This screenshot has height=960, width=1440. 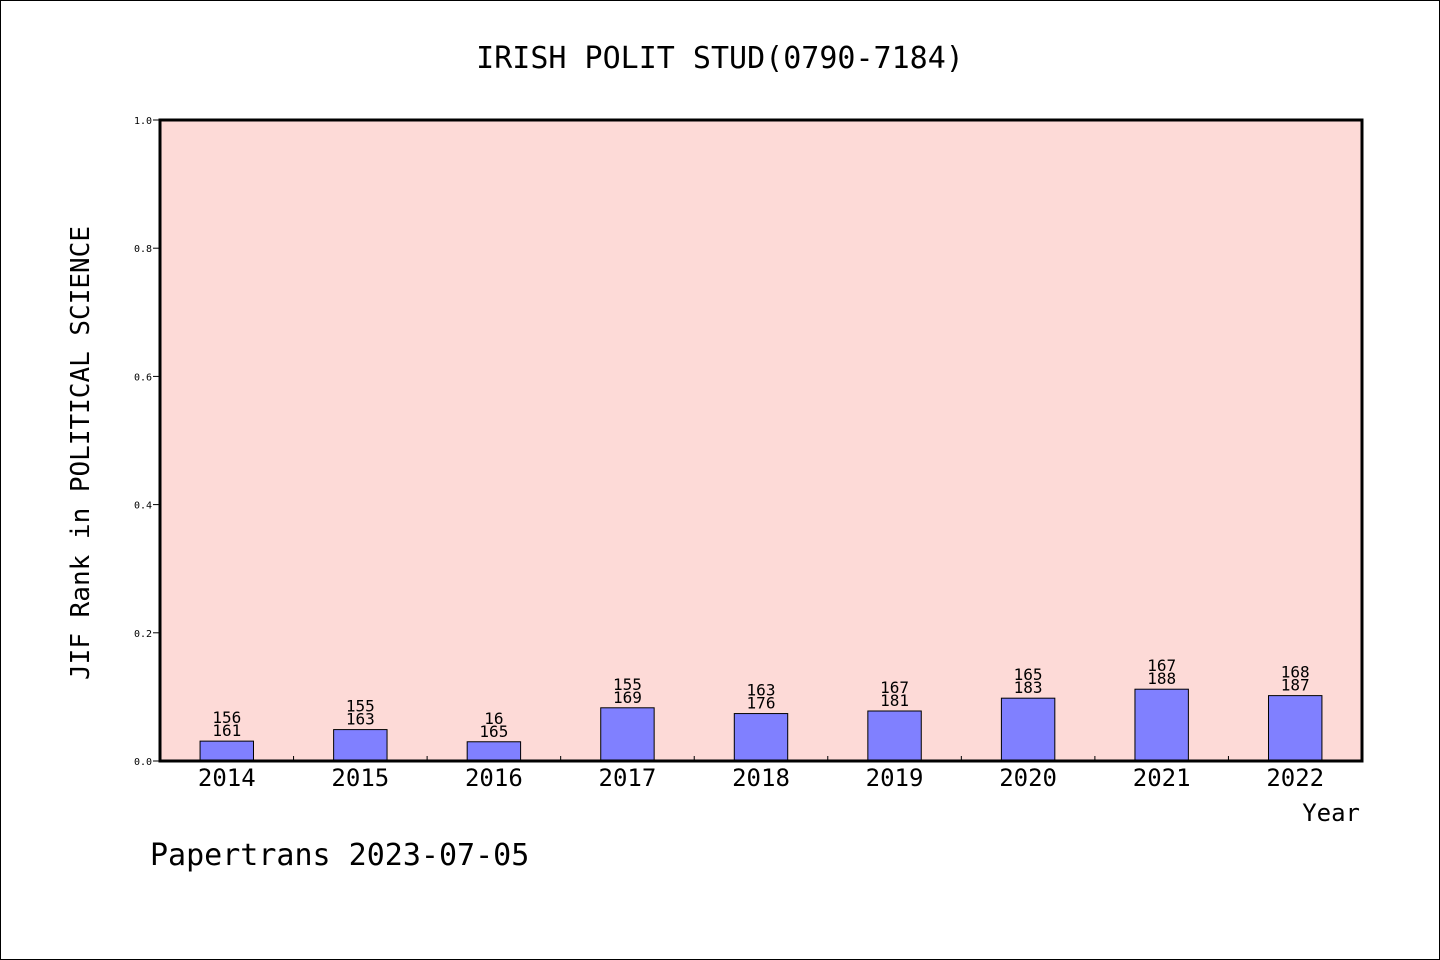 What do you see at coordinates (761, 737) in the screenshot?
I see `bar-2018` at bounding box center [761, 737].